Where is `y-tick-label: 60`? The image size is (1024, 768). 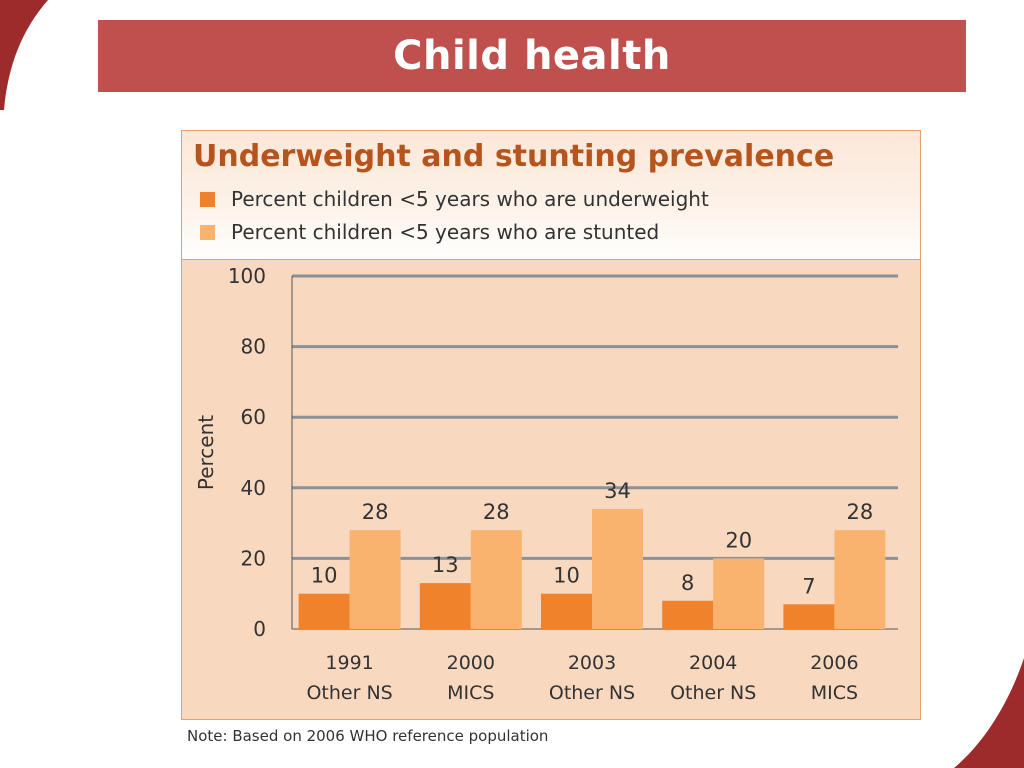 y-tick-label: 60 is located at coordinates (253, 417).